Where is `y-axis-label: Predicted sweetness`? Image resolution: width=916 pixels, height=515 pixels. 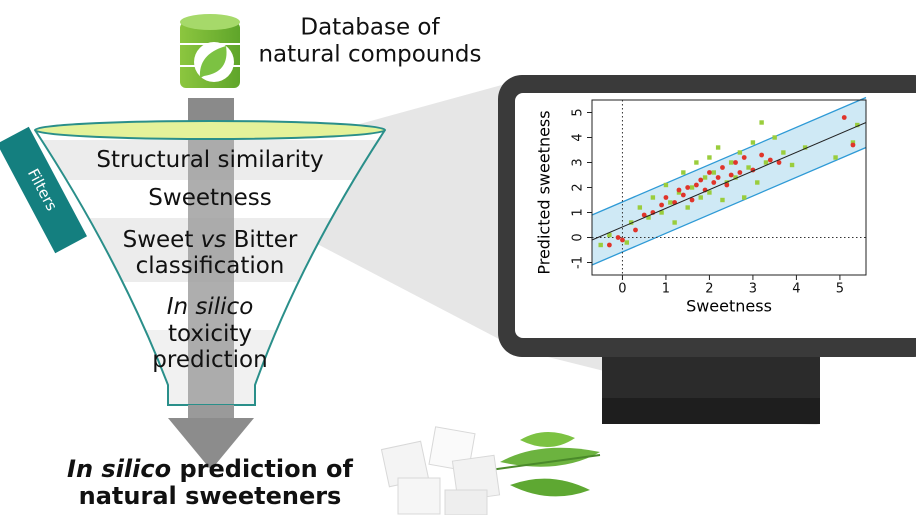
y-axis-label: Predicted sweetness is located at coordinates (544, 192).